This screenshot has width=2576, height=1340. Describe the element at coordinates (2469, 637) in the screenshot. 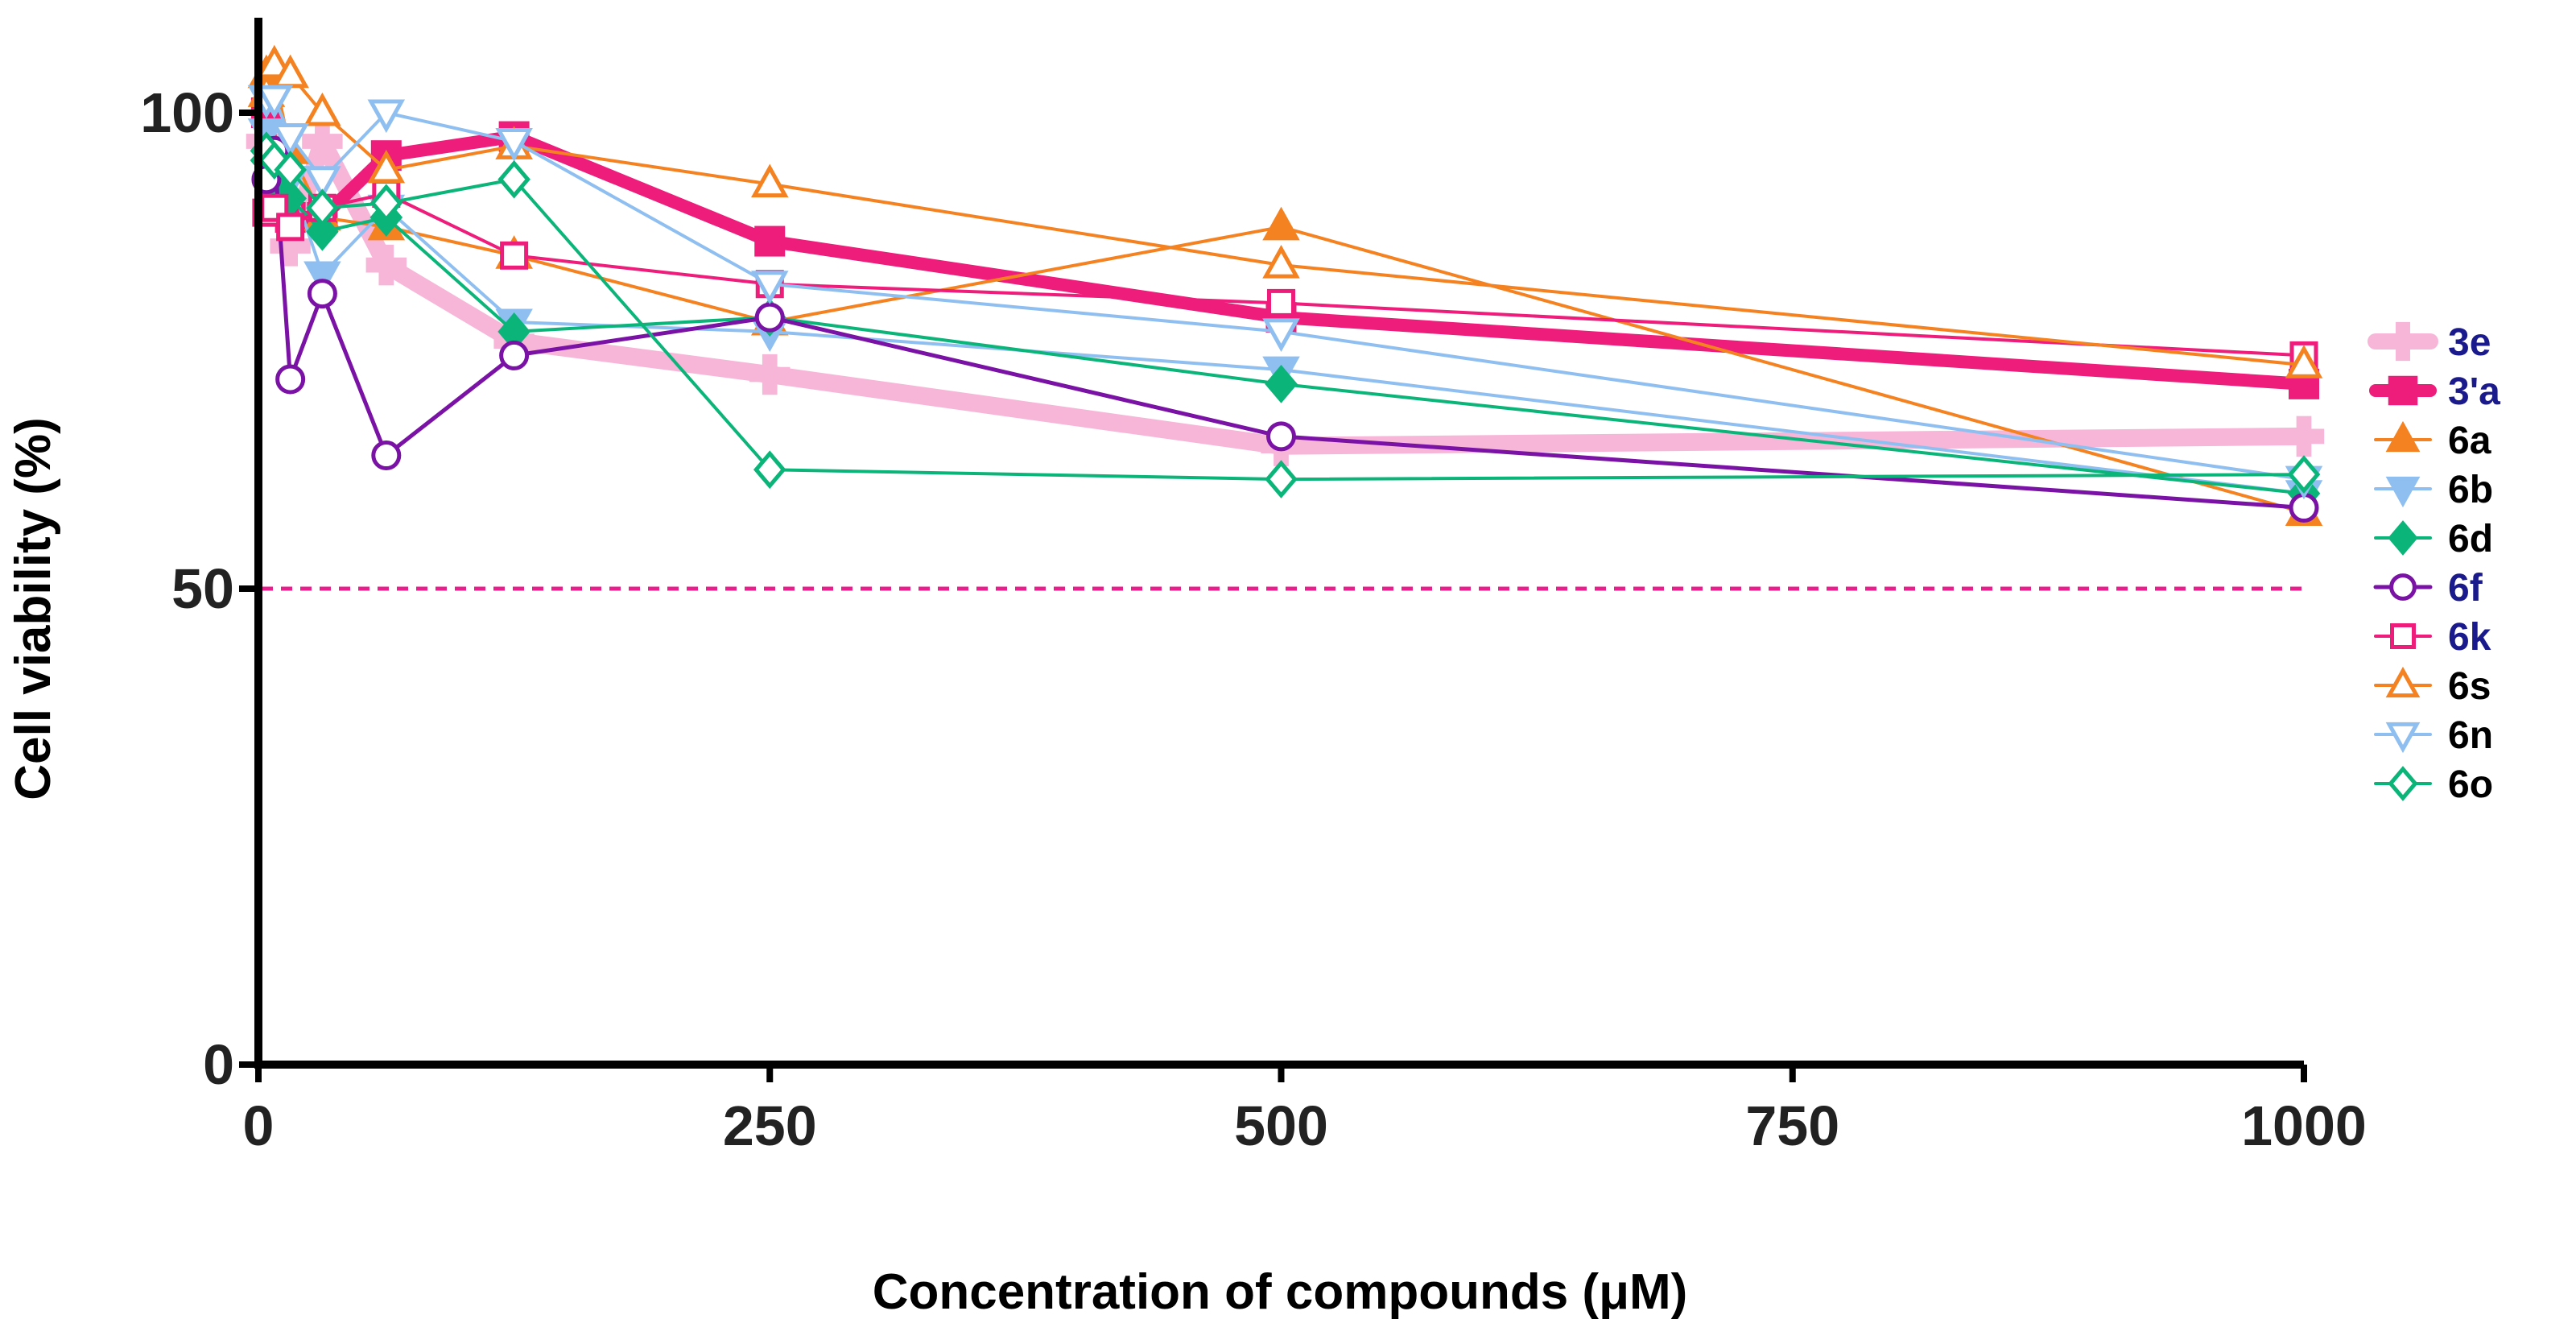

I see `legend-label: 6k` at that location.